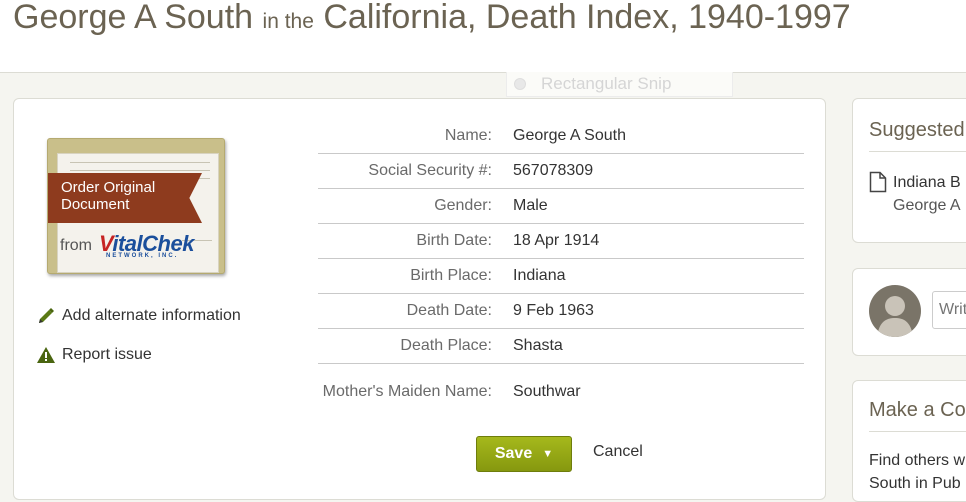  What do you see at coordinates (146, 243) in the screenshot?
I see `vitalchek-logo: VitalChek` at bounding box center [146, 243].